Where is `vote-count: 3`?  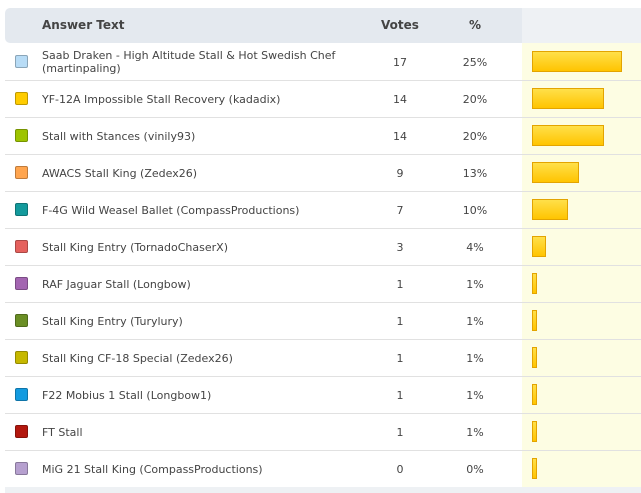
vote-count: 3 is located at coordinates (400, 247).